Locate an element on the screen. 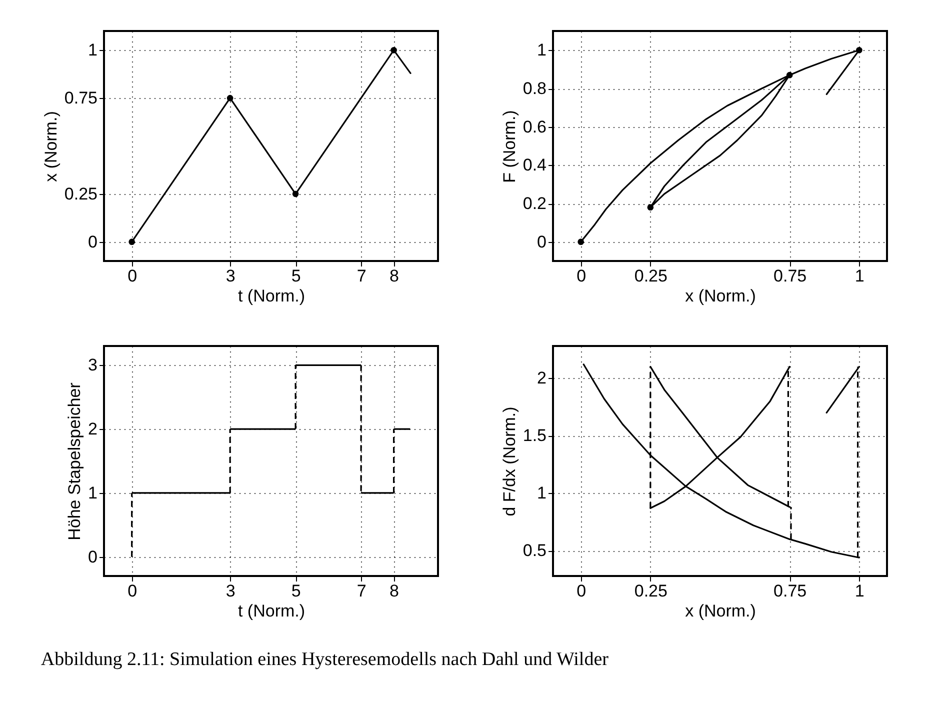 The image size is (952, 721). y-axis-title: x (Norm.) is located at coordinates (50, 146).